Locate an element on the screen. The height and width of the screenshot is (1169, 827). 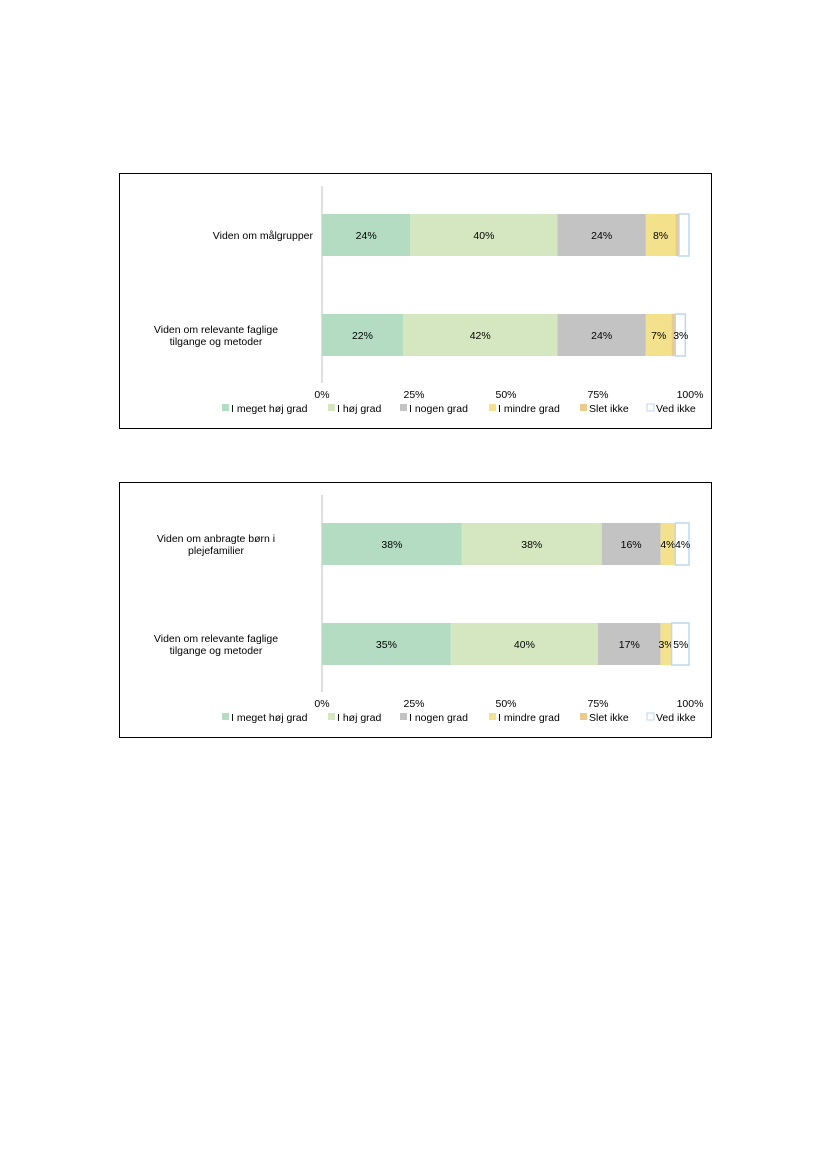
data-label: 5% is located at coordinates (680, 645).